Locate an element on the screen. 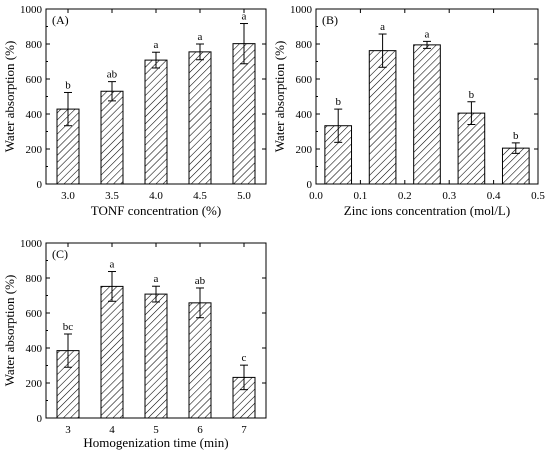  x-tick-label: 3.0 is located at coordinates (68, 196).